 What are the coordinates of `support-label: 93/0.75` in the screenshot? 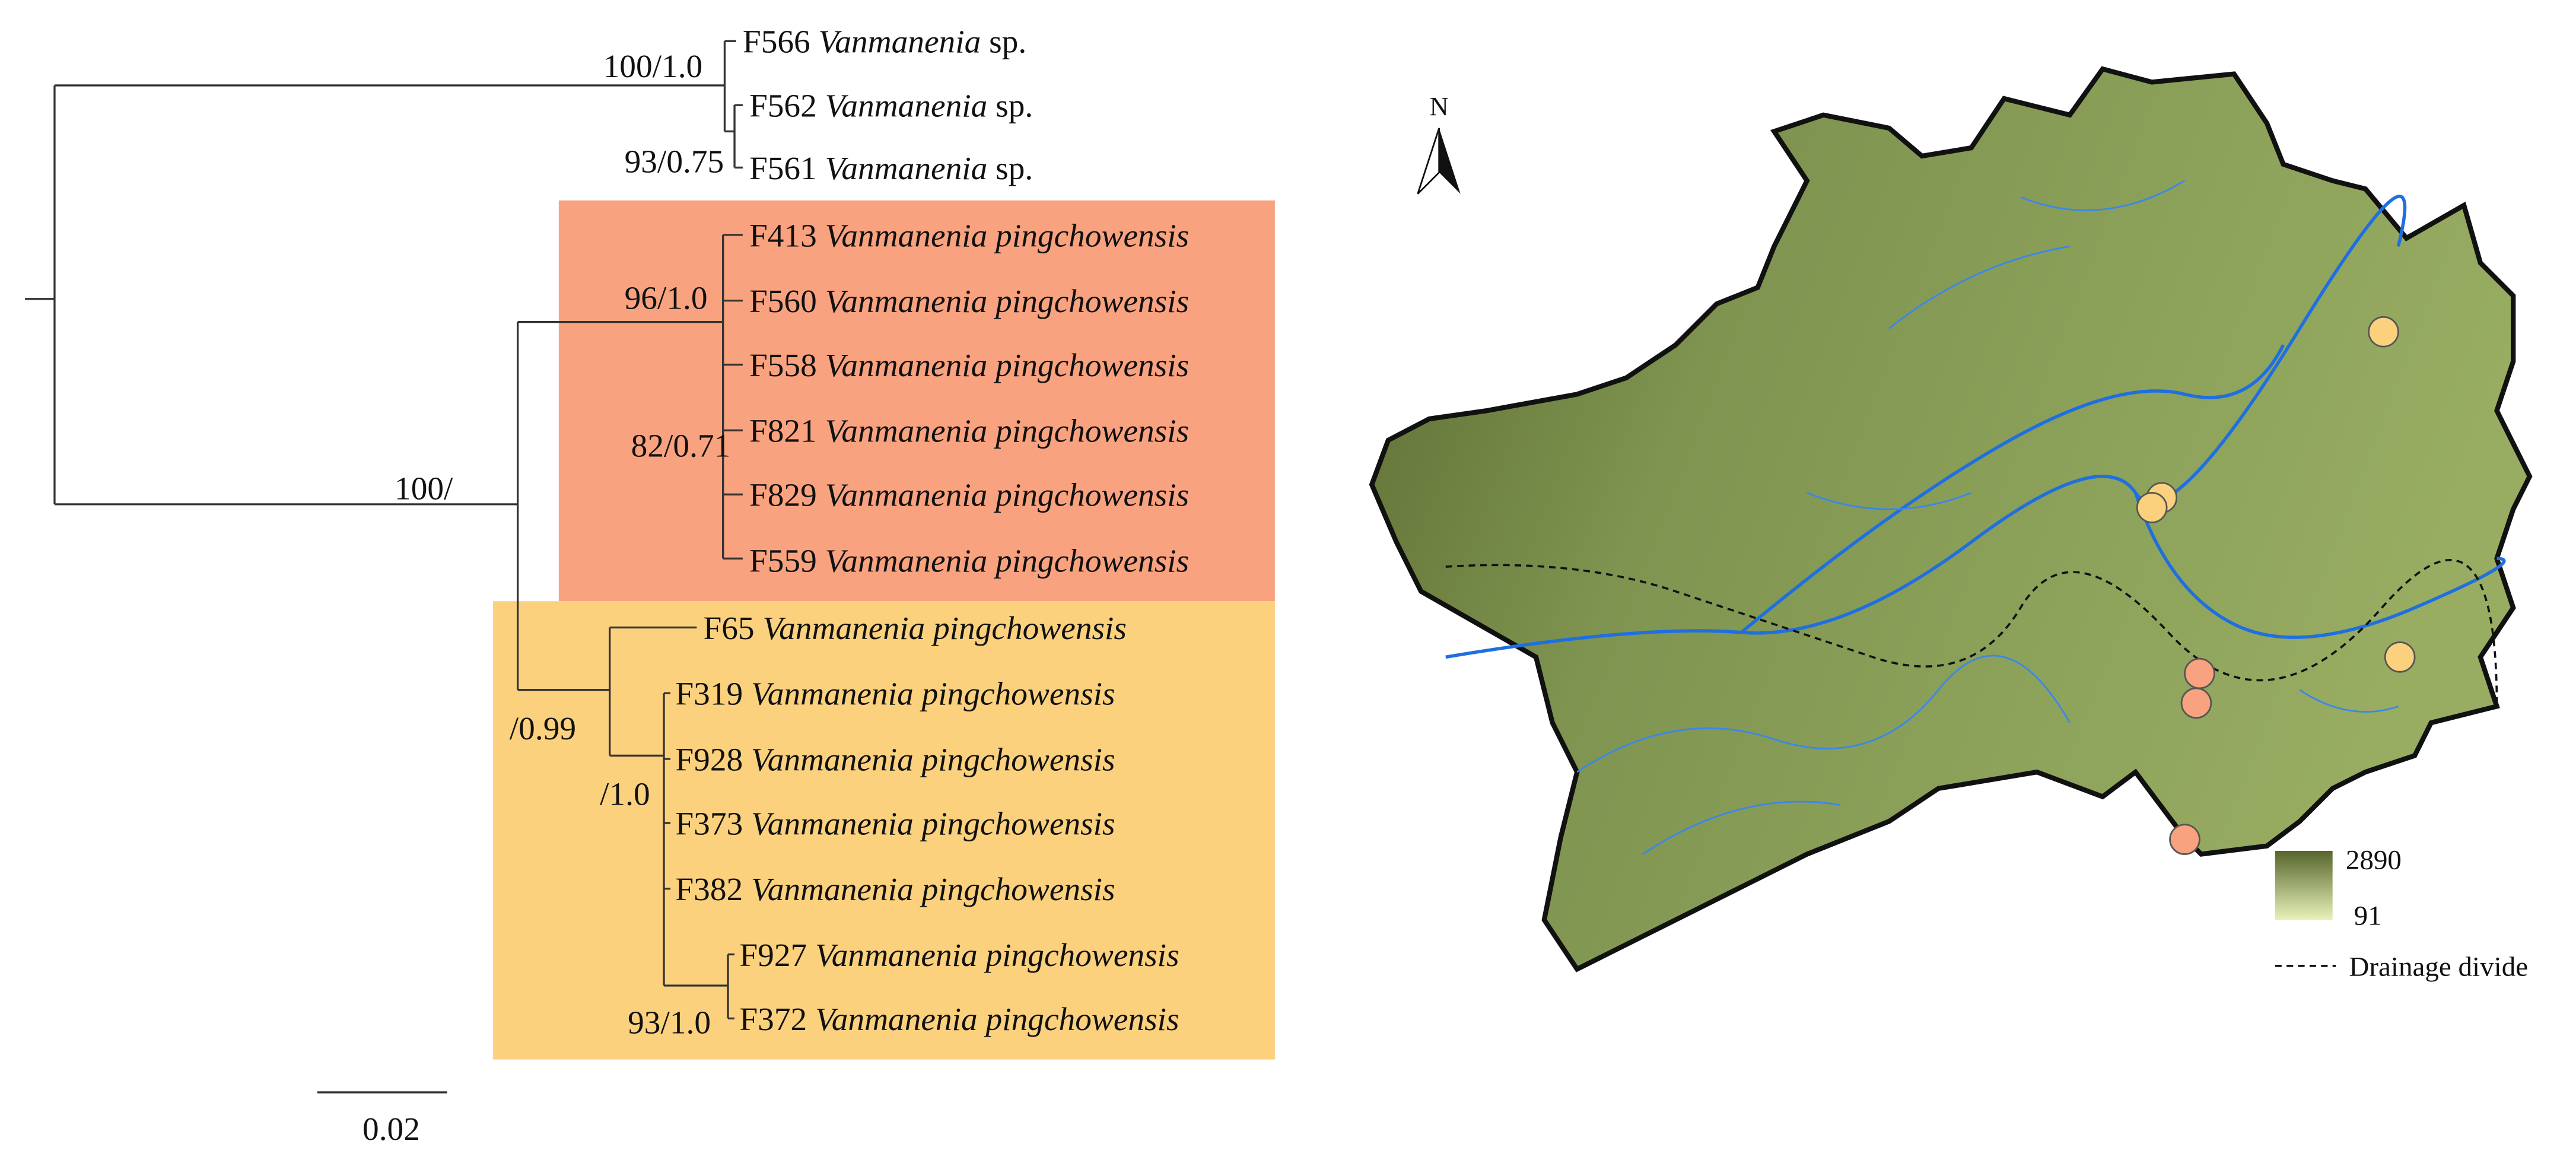 It's located at (674, 162).